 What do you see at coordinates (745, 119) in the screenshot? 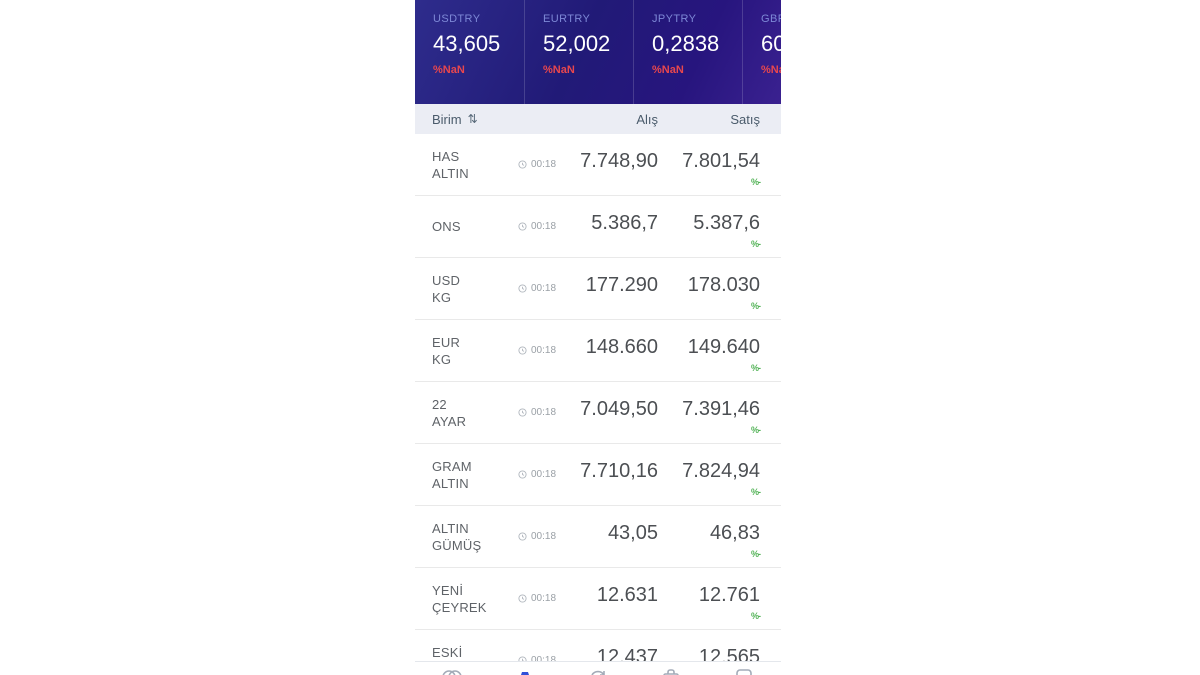
I see `column-header-sell: Satış` at bounding box center [745, 119].